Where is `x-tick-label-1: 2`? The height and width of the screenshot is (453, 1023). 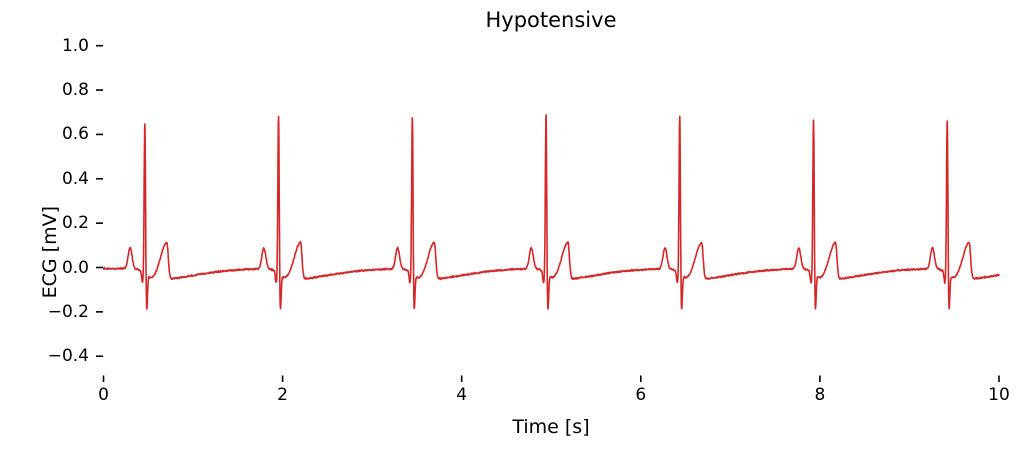
x-tick-label-1: 2 is located at coordinates (282, 395).